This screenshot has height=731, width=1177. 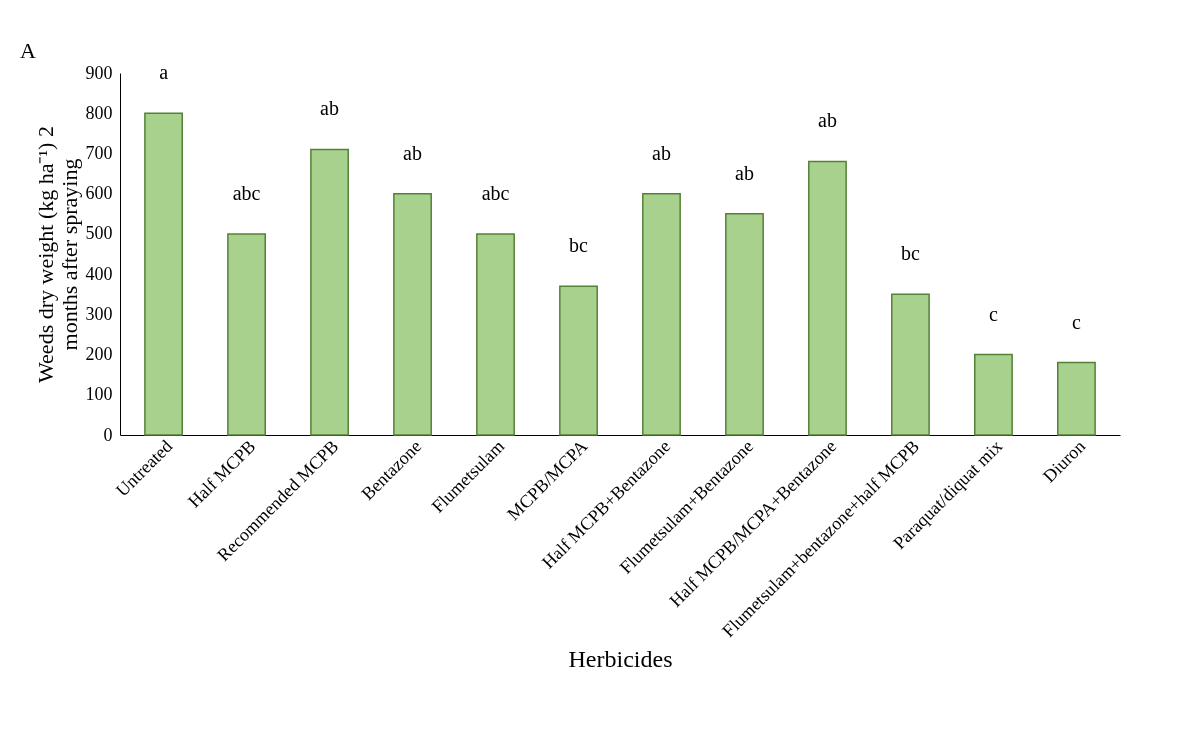 I want to click on x-axis-title: Herbicides, so click(x=620, y=658).